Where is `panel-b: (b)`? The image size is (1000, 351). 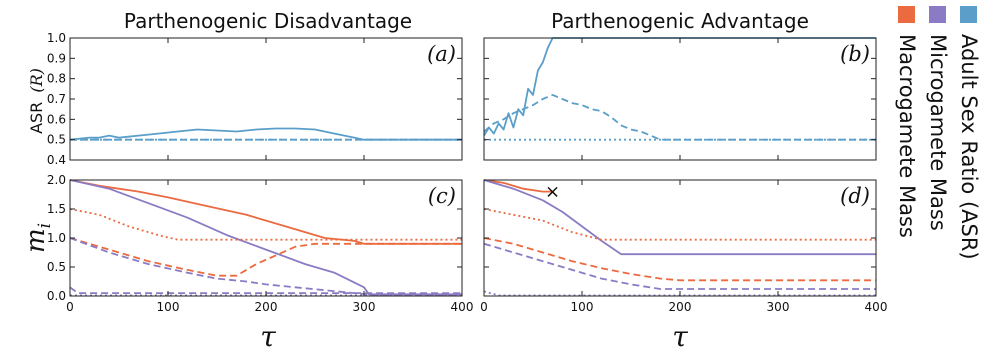
panel-b: (b) is located at coordinates (680, 99).